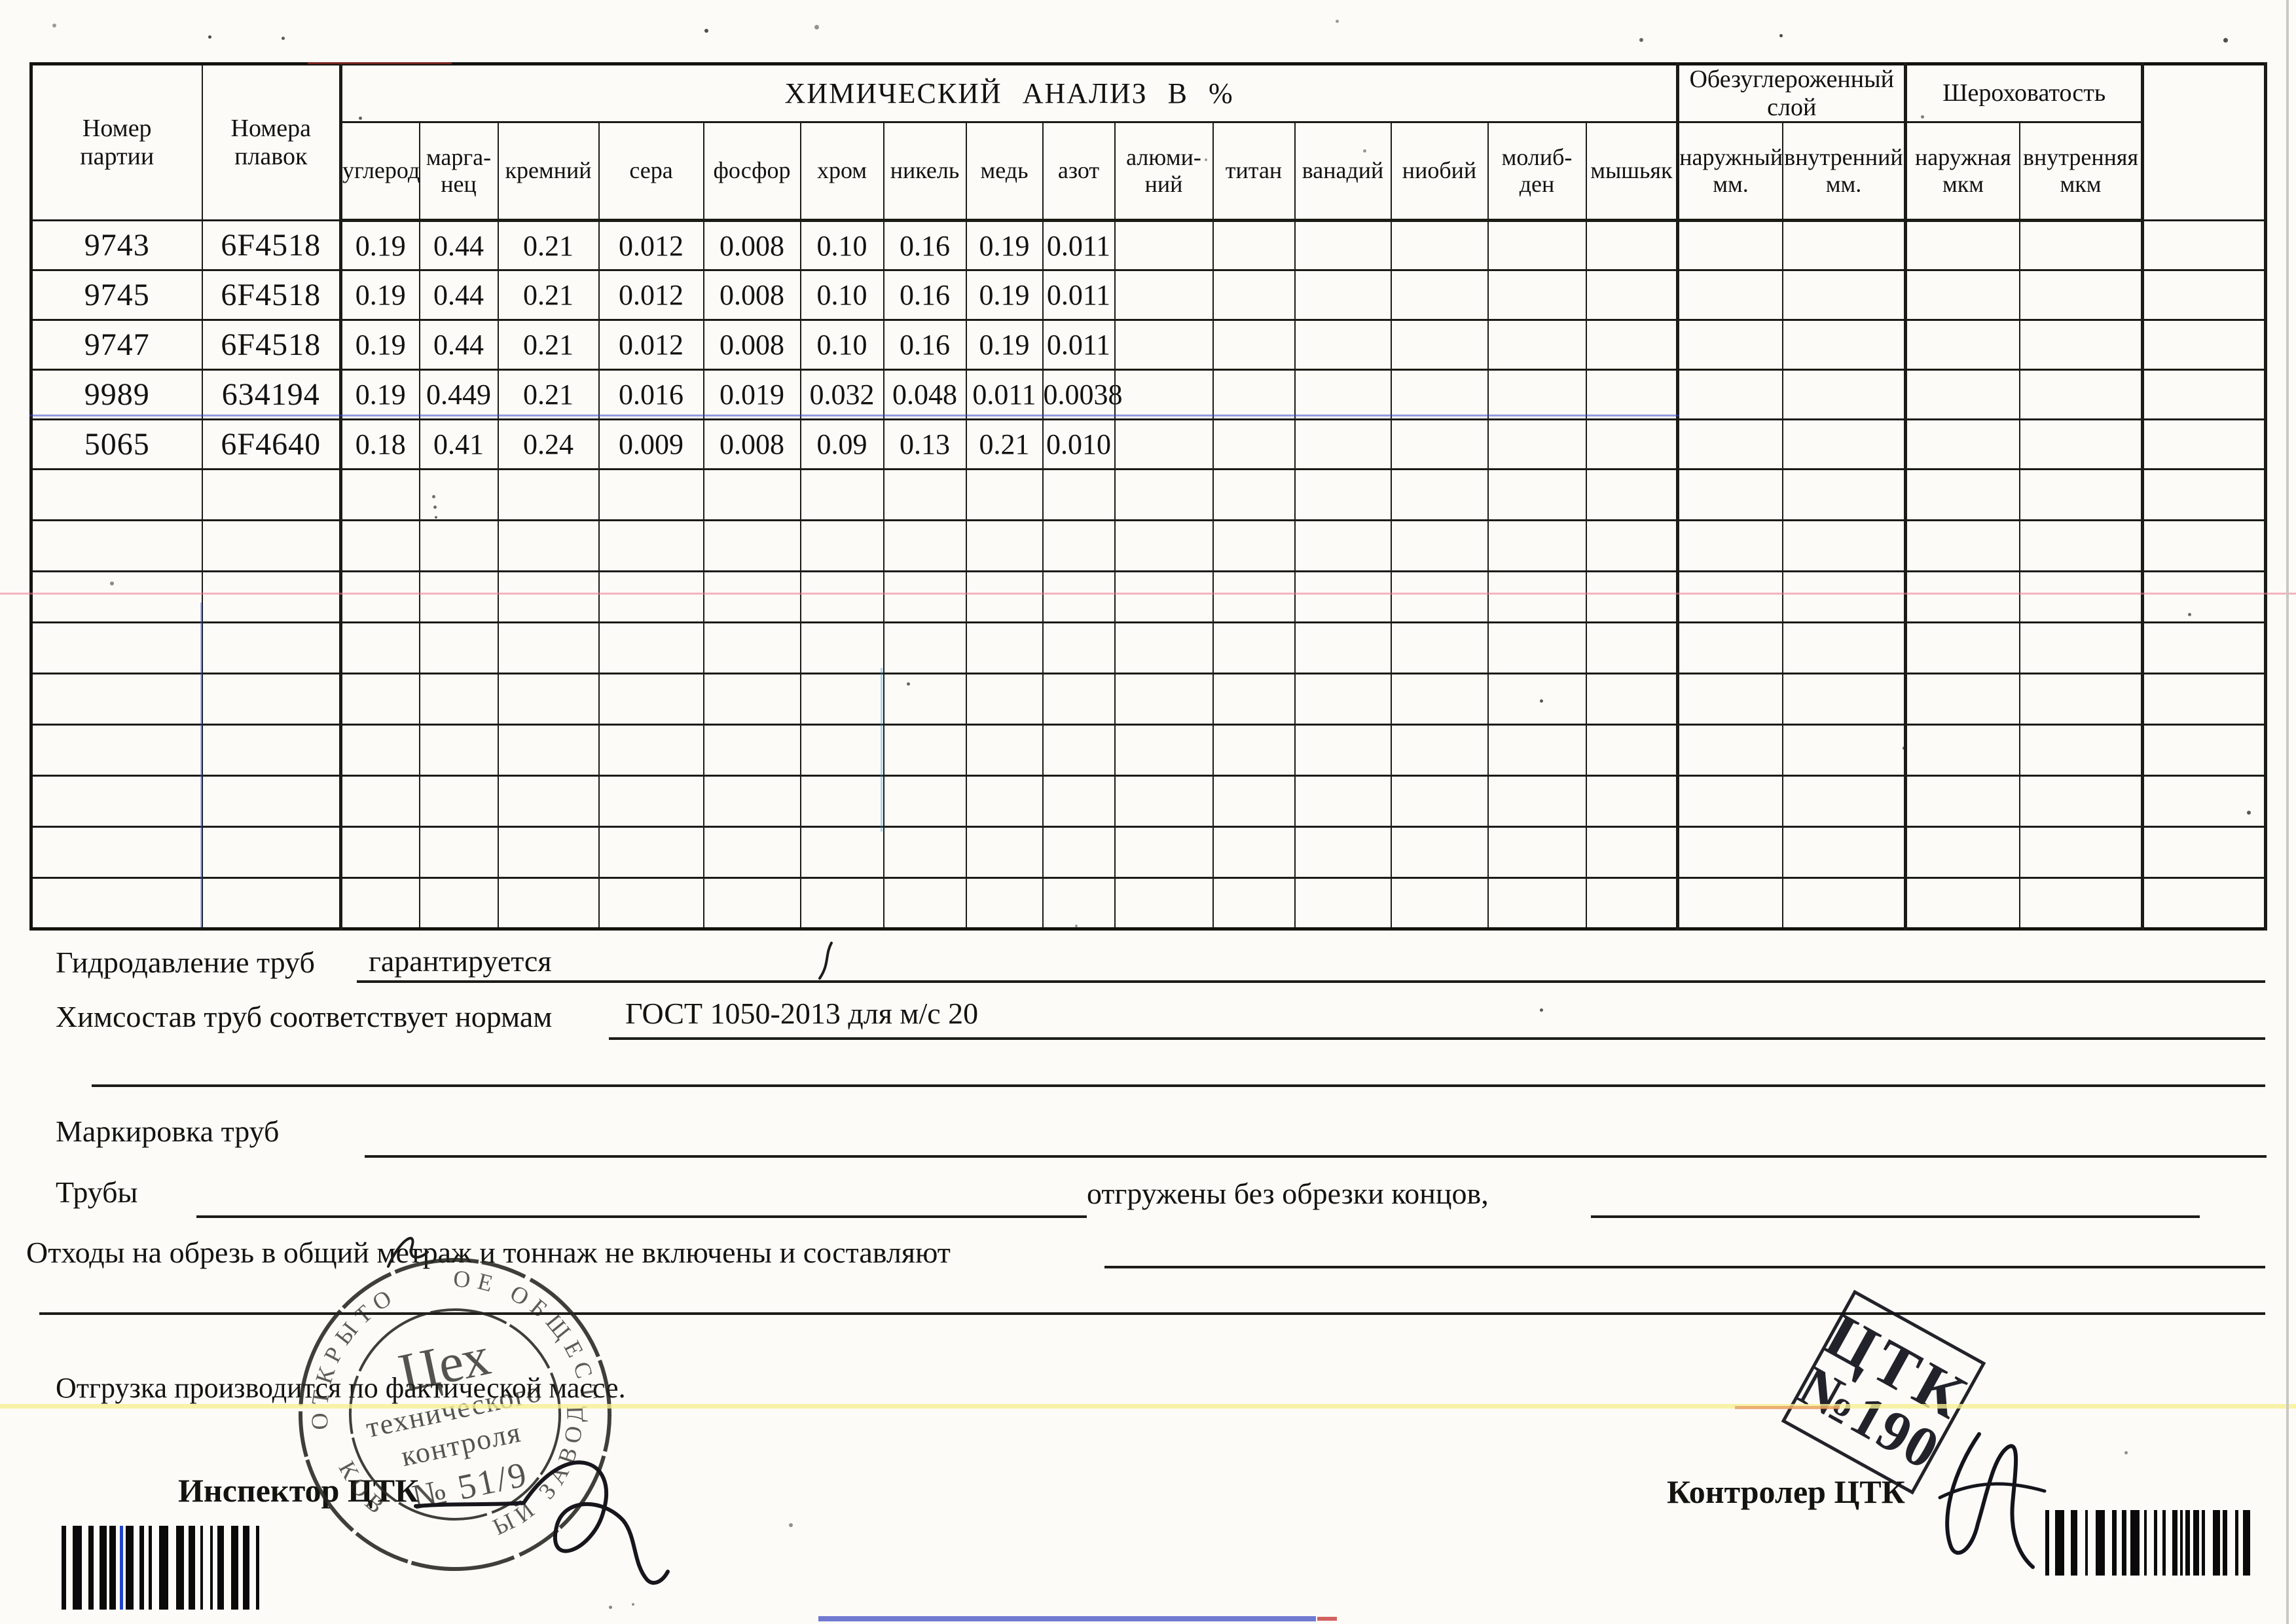 The image size is (2296, 1624). I want to click on inspector-signature-label: Инспектор ЦТК, so click(298, 1490).